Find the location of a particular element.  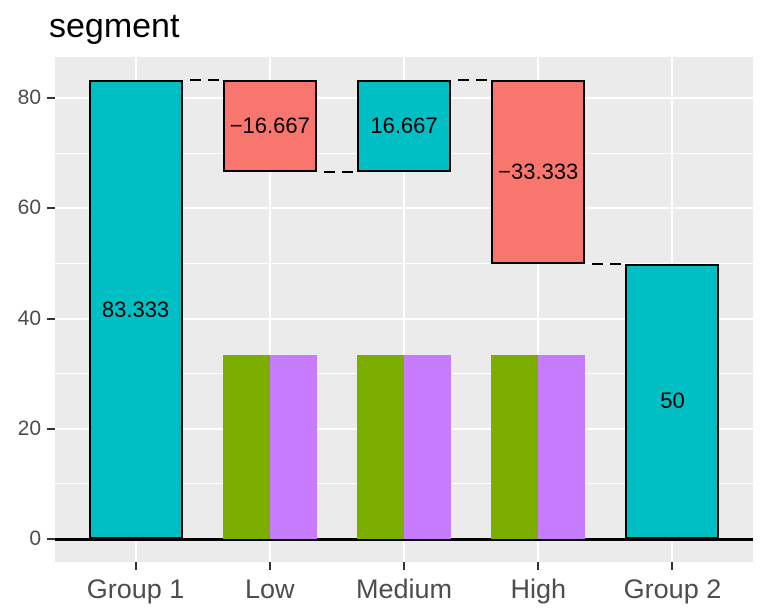

chart-title: segment is located at coordinates (114, 26).